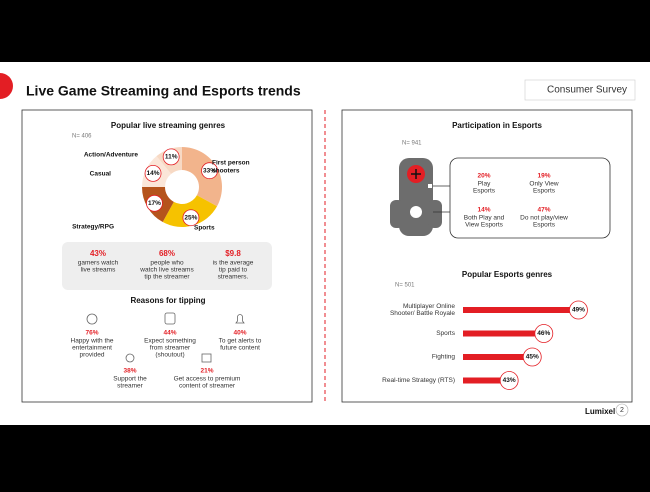 Image resolution: width=650 pixels, height=492 pixels. What do you see at coordinates (446, 333) in the screenshot?
I see `bar-label: Sports` at bounding box center [446, 333].